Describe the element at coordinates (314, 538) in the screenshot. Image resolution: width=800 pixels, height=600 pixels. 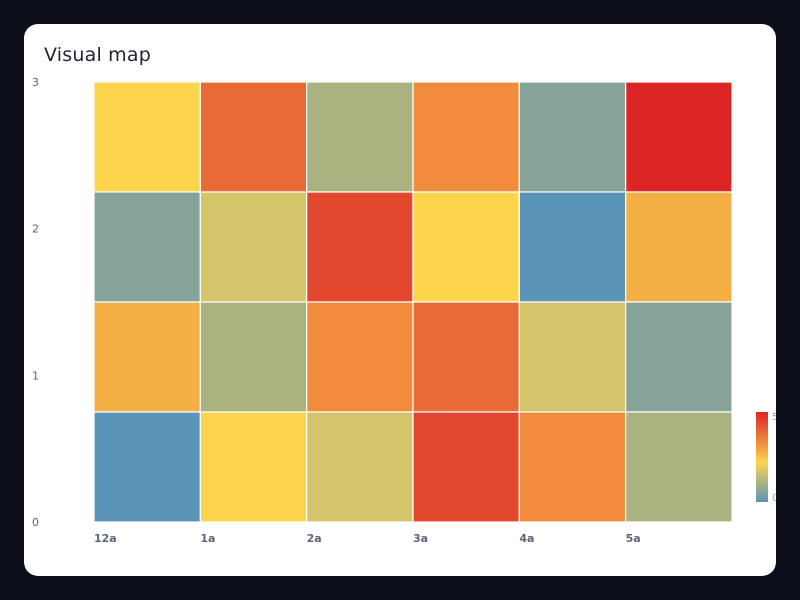
I see `x-tick-label: 2a` at that location.